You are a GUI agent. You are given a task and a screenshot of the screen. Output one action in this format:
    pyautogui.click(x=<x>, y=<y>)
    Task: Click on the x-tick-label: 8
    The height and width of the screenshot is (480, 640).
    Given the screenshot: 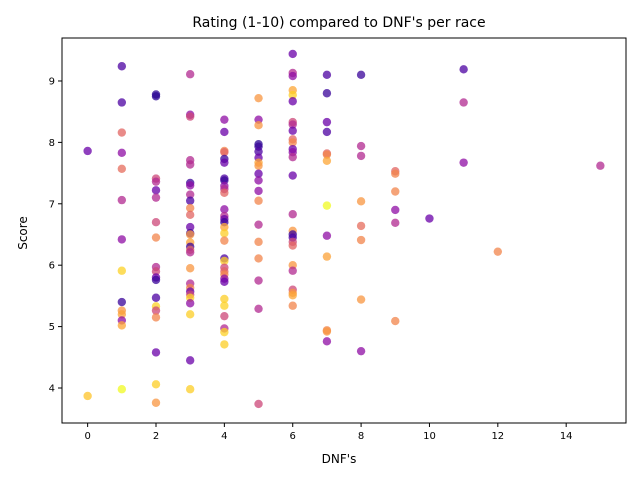 What is the action you would take?
    pyautogui.click(x=361, y=436)
    